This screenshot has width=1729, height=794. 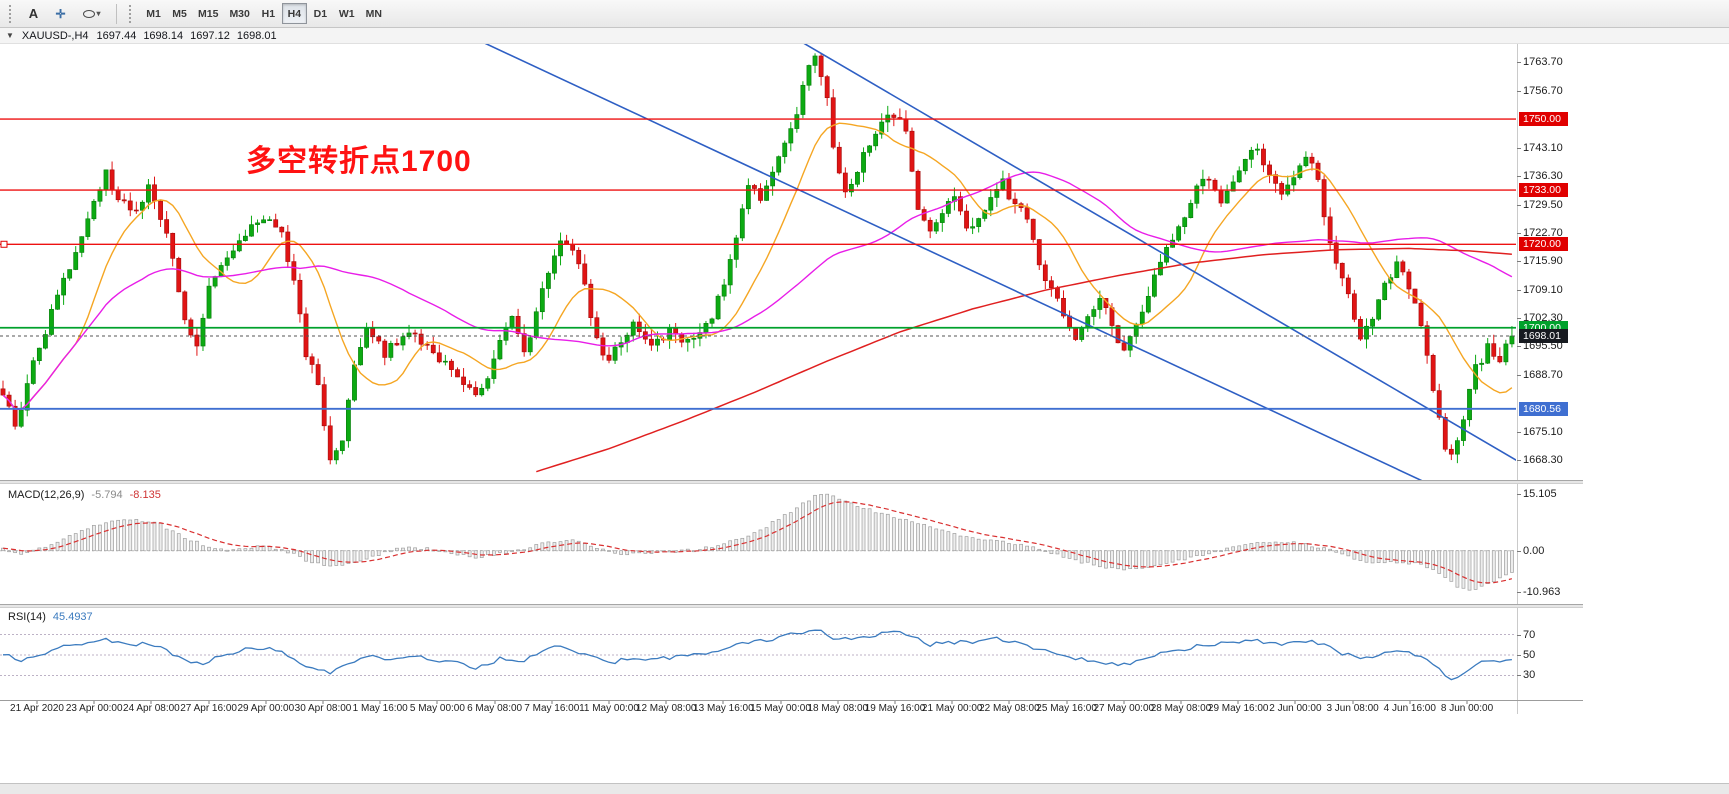 I want to click on toolbar-separator, so click(x=116, y=13).